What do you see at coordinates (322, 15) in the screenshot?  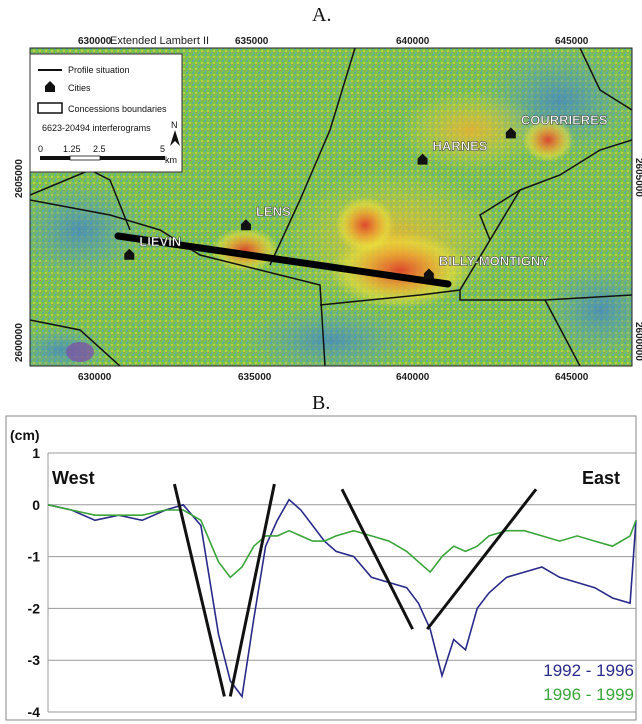 I see `panel-a-label: A.` at bounding box center [322, 15].